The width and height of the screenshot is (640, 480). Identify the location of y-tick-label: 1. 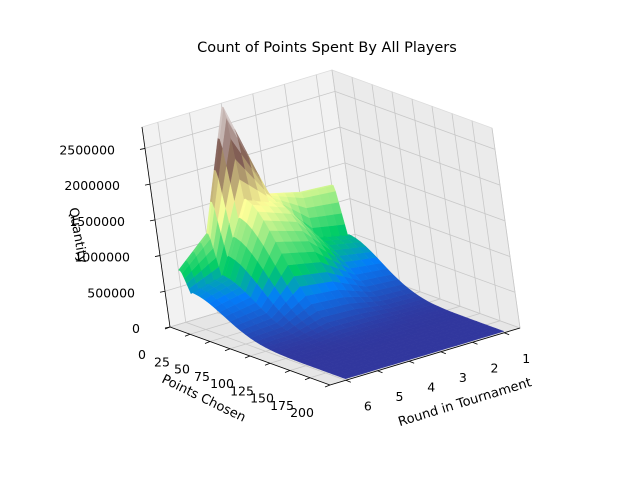
(526, 358).